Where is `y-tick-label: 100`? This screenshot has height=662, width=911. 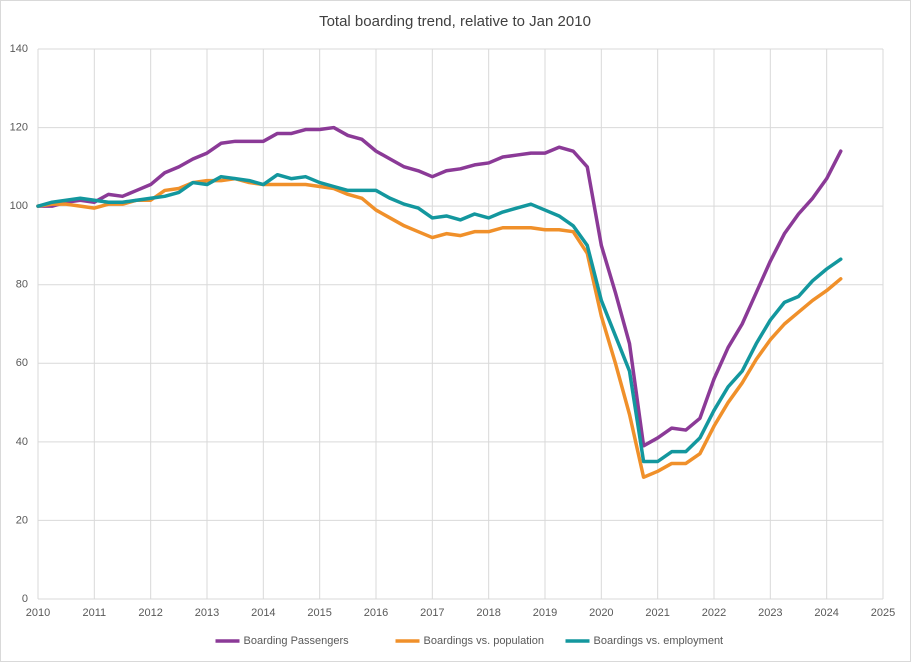 y-tick-label: 100 is located at coordinates (19, 206).